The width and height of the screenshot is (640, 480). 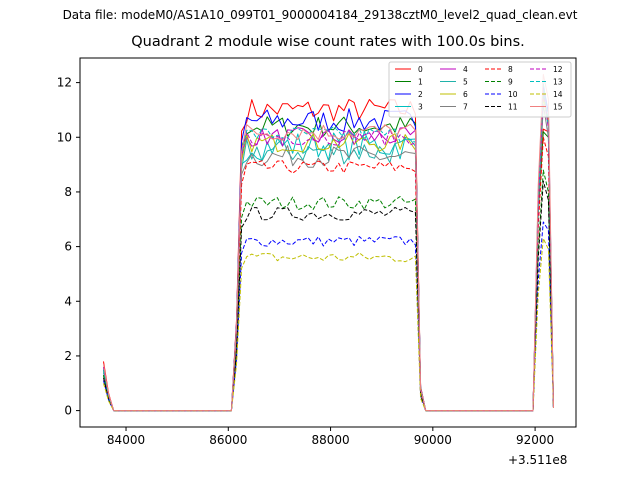 What do you see at coordinates (558, 69) in the screenshot?
I see `legend-label-12: 12` at bounding box center [558, 69].